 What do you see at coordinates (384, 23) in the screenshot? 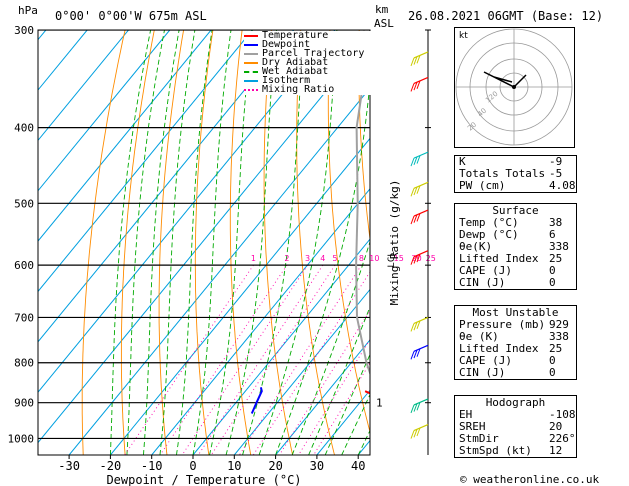
I see `asl-label: ASL` at bounding box center [384, 23].